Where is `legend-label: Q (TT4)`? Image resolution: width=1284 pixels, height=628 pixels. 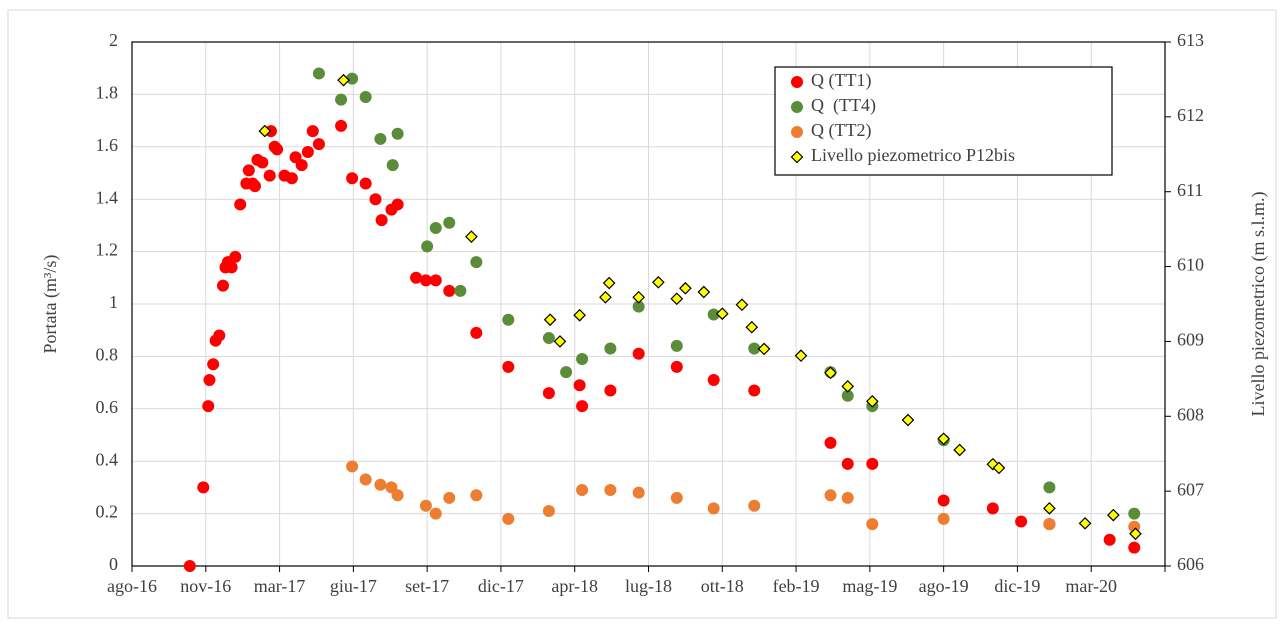
legend-label: Q (TT4) is located at coordinates (843, 105).